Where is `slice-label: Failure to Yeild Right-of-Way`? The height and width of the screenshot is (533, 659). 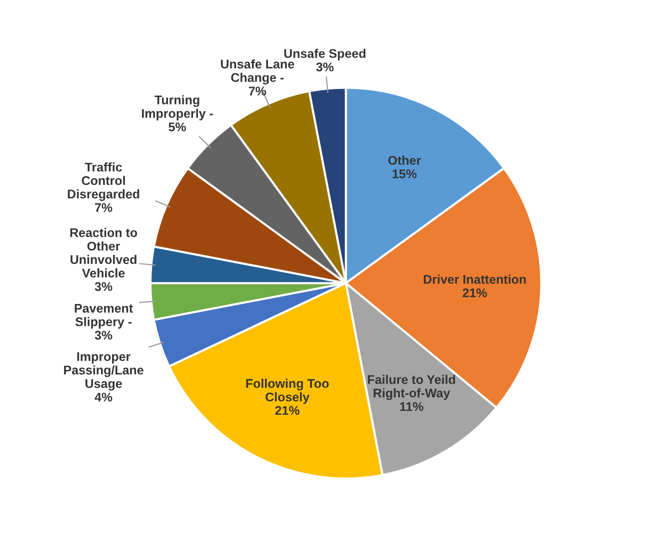 slice-label: Failure to Yeild Right-of-Way is located at coordinates (412, 387).